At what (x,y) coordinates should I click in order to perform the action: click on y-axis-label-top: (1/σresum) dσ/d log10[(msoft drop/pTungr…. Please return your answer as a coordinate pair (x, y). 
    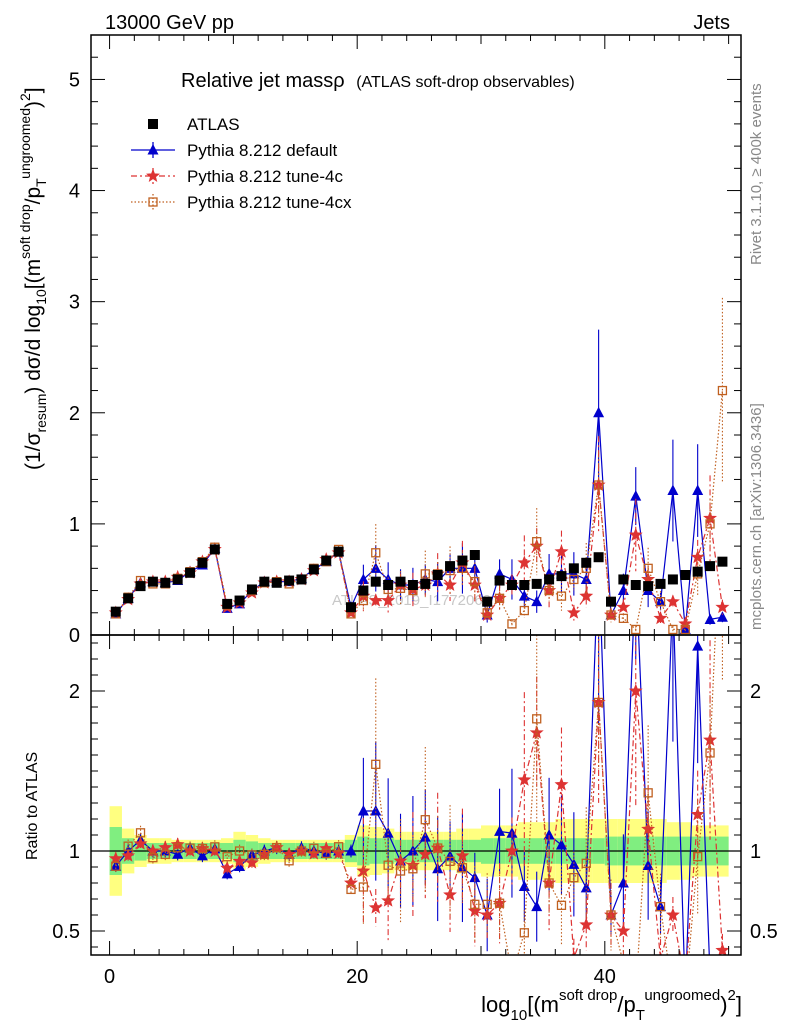
    Looking at the image, I should click on (33, 278).